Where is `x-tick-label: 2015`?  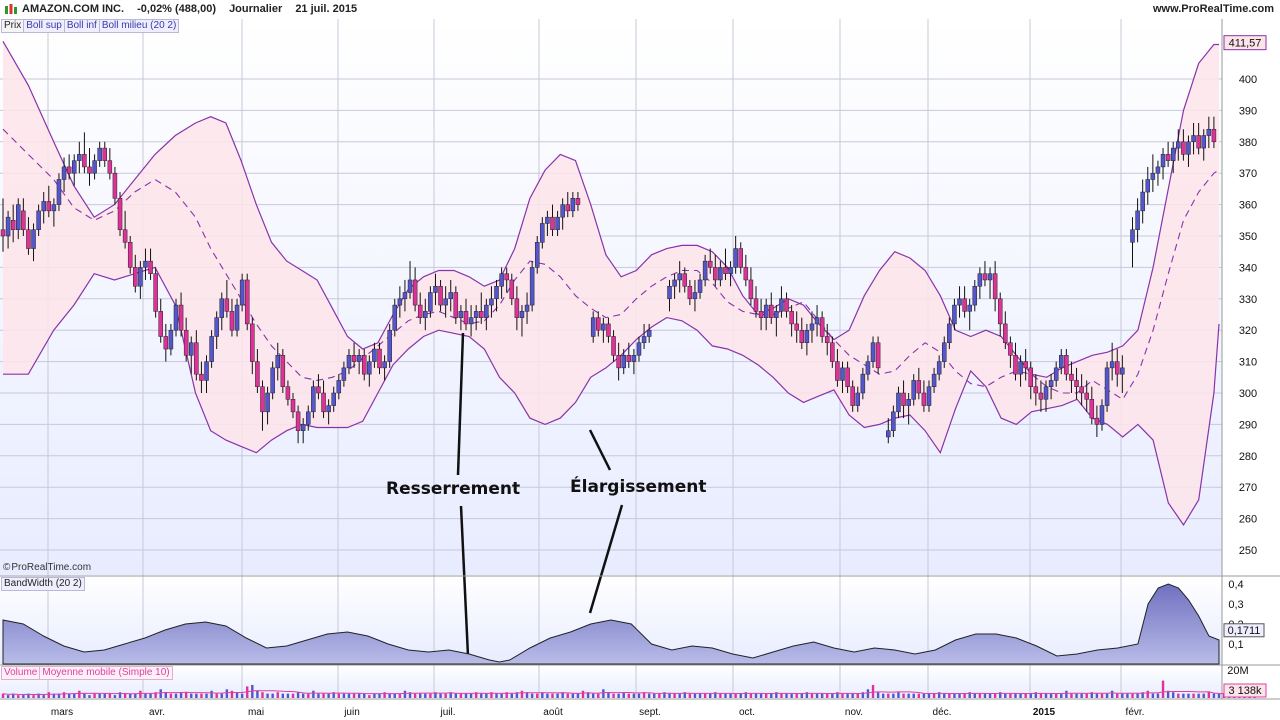 x-tick-label: 2015 is located at coordinates (1044, 712).